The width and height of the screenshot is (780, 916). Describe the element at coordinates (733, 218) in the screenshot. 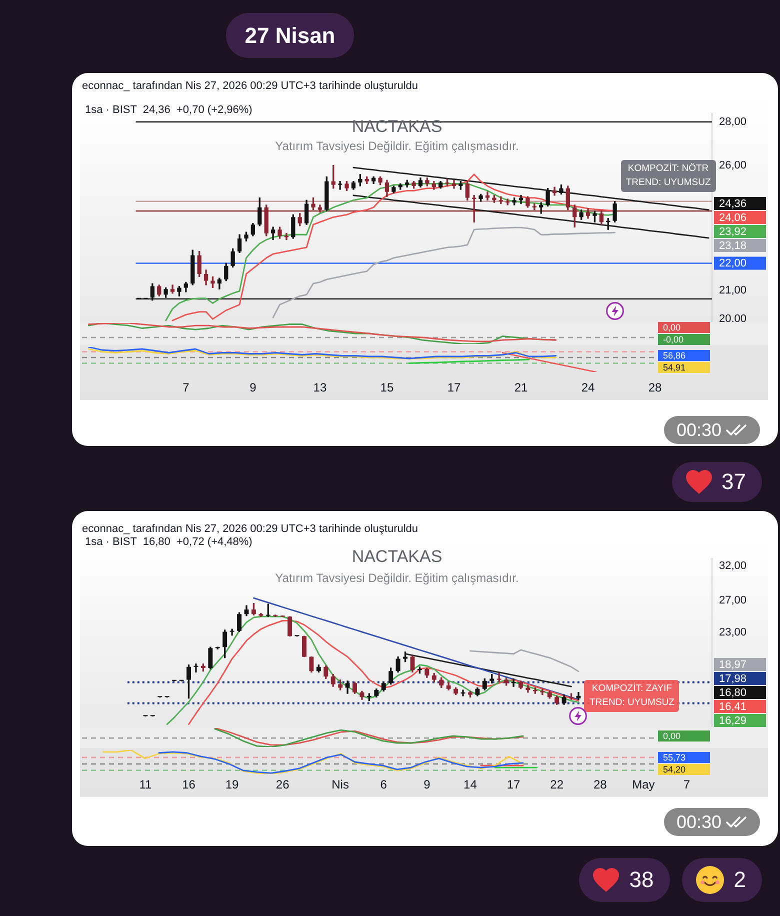

I see `text: 24,06` at that location.